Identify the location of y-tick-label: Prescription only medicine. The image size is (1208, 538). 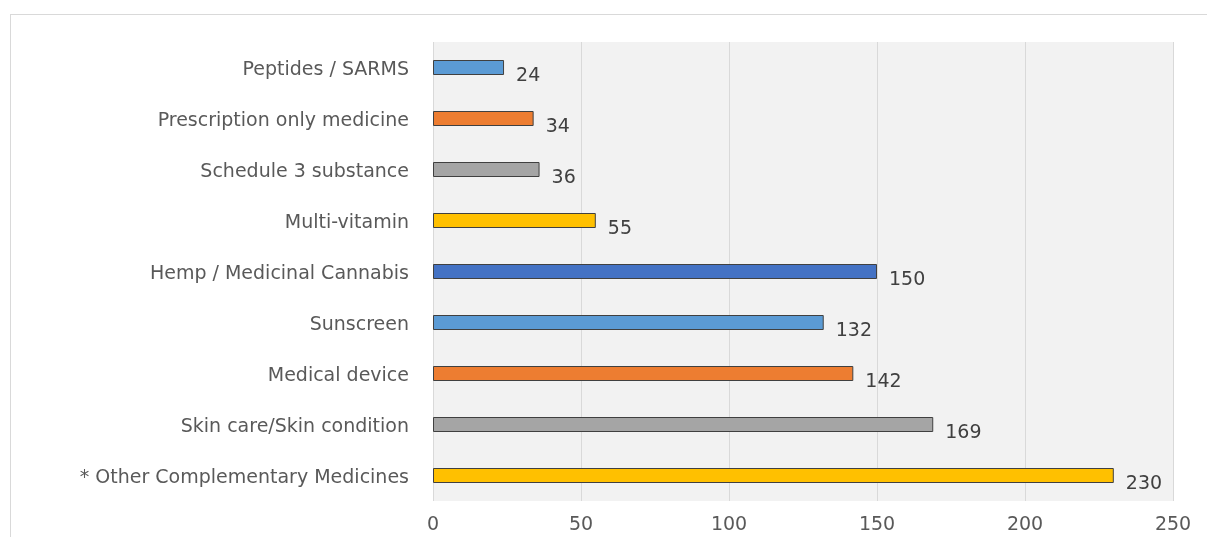
(283, 118).